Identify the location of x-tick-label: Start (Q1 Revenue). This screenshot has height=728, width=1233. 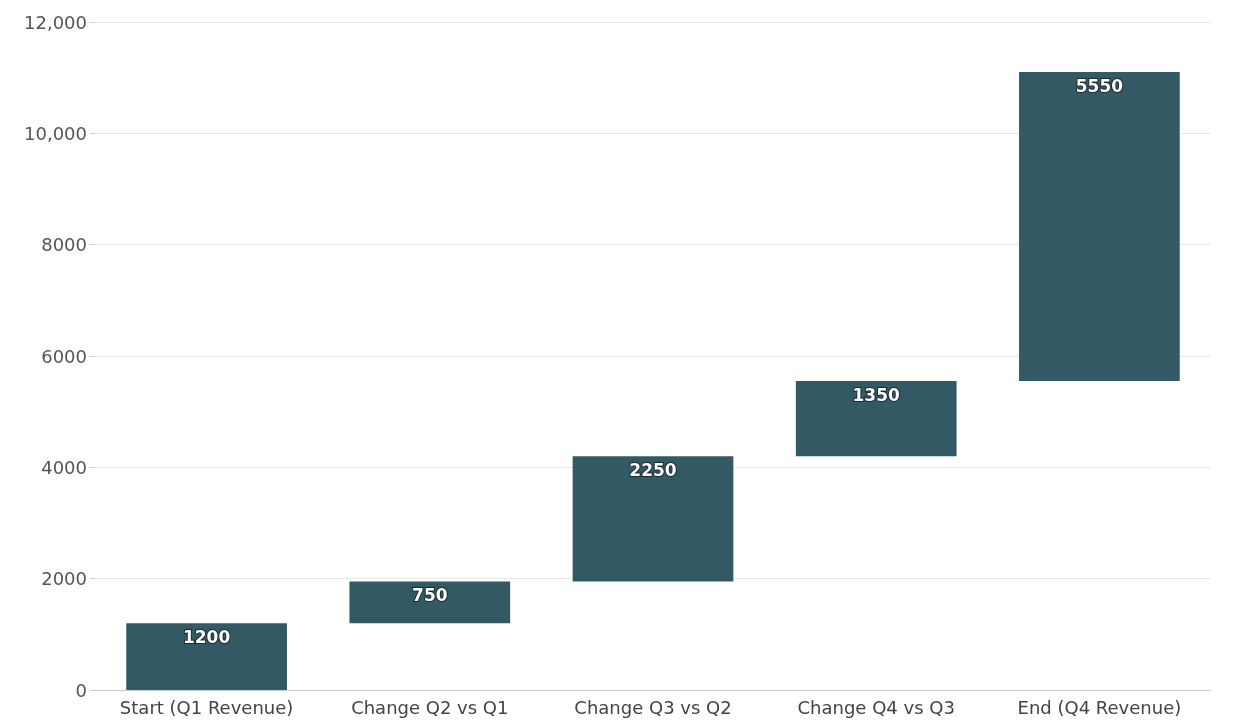
(206, 707).